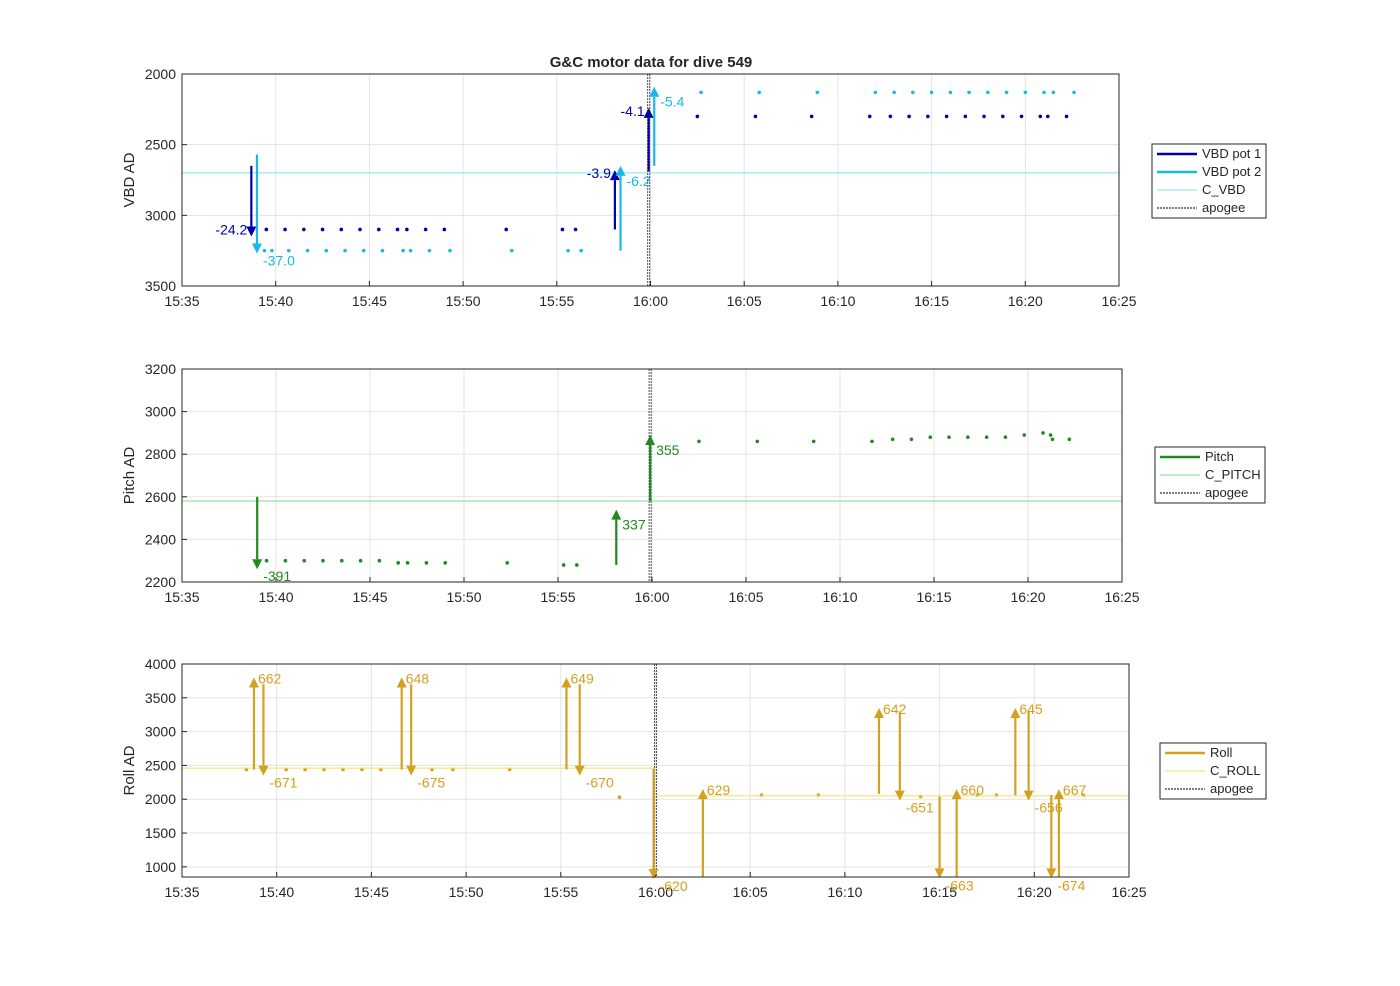  Describe the element at coordinates (582, 679) in the screenshot. I see `arrow-label: 649` at that location.